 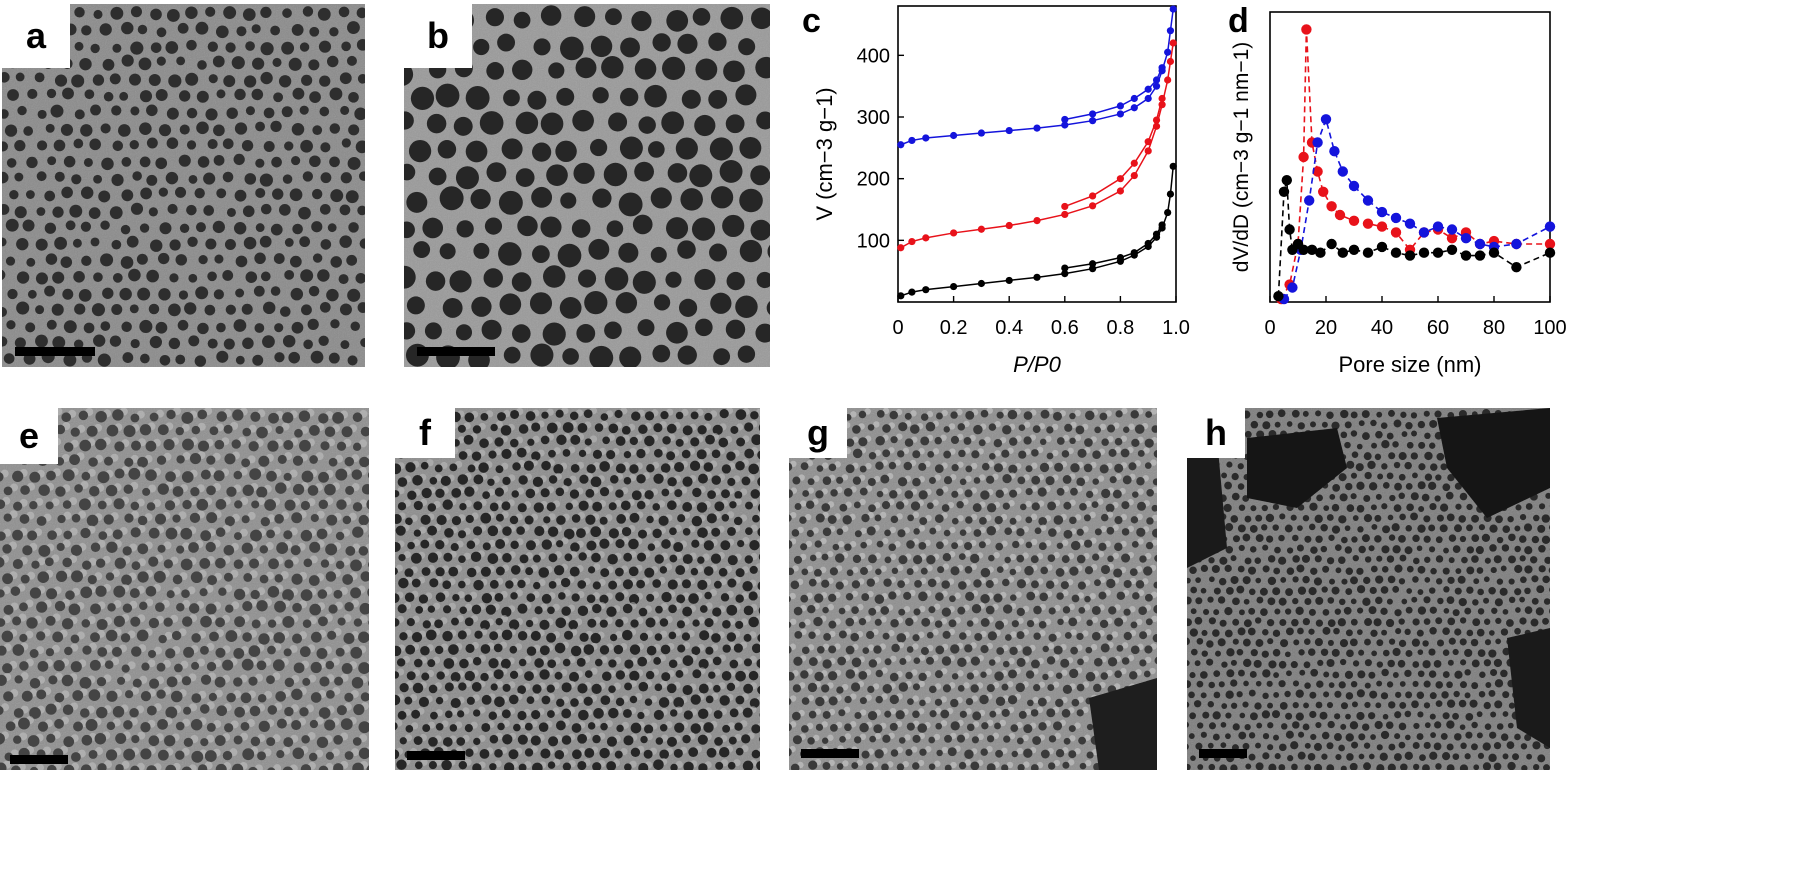 What do you see at coordinates (1382, 328) in the screenshot?
I see `x-tick-label: 40` at bounding box center [1382, 328].